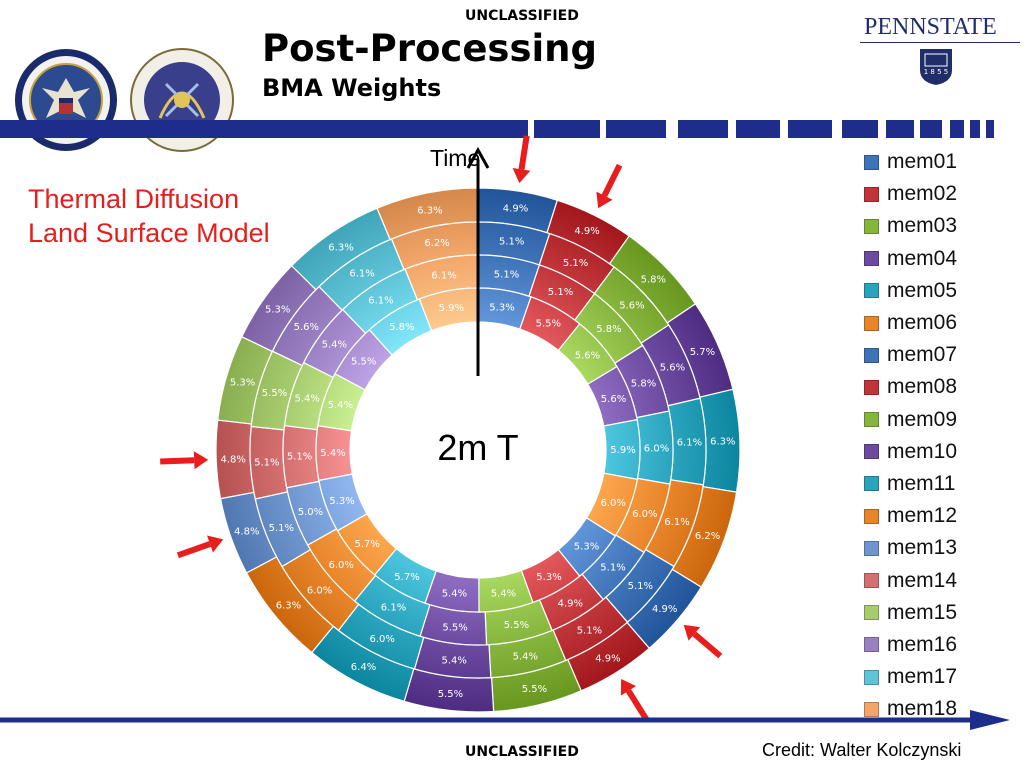  What do you see at coordinates (393, 608) in the screenshot?
I see `ring3-label-mem11: 6.1%` at bounding box center [393, 608].